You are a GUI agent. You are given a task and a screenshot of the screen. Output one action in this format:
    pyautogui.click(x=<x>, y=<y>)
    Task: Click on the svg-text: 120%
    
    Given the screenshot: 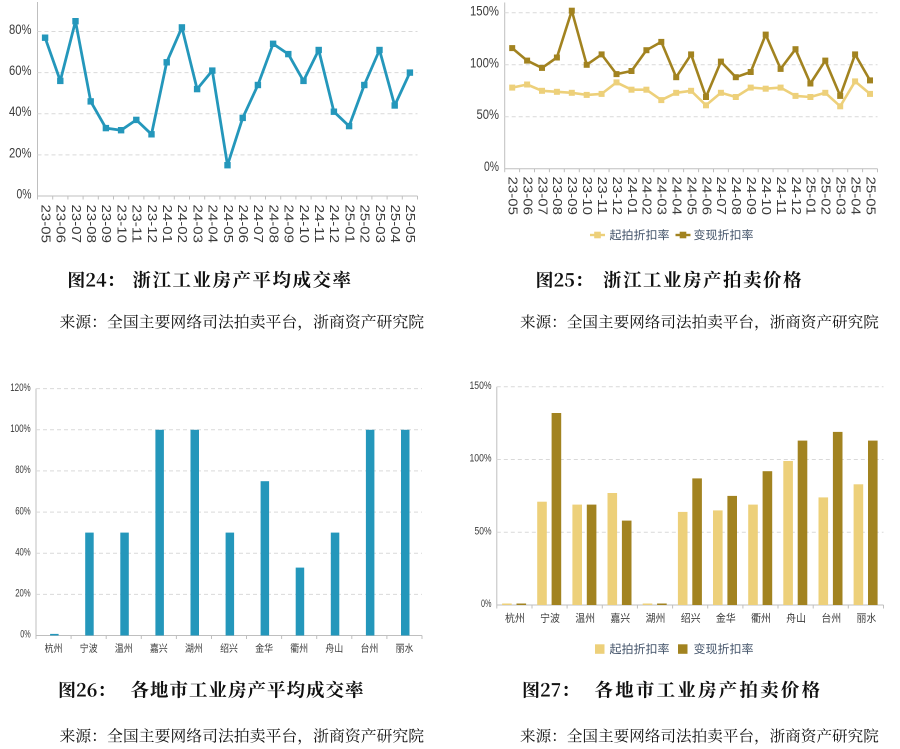 What is the action you would take?
    pyautogui.click(x=20, y=388)
    